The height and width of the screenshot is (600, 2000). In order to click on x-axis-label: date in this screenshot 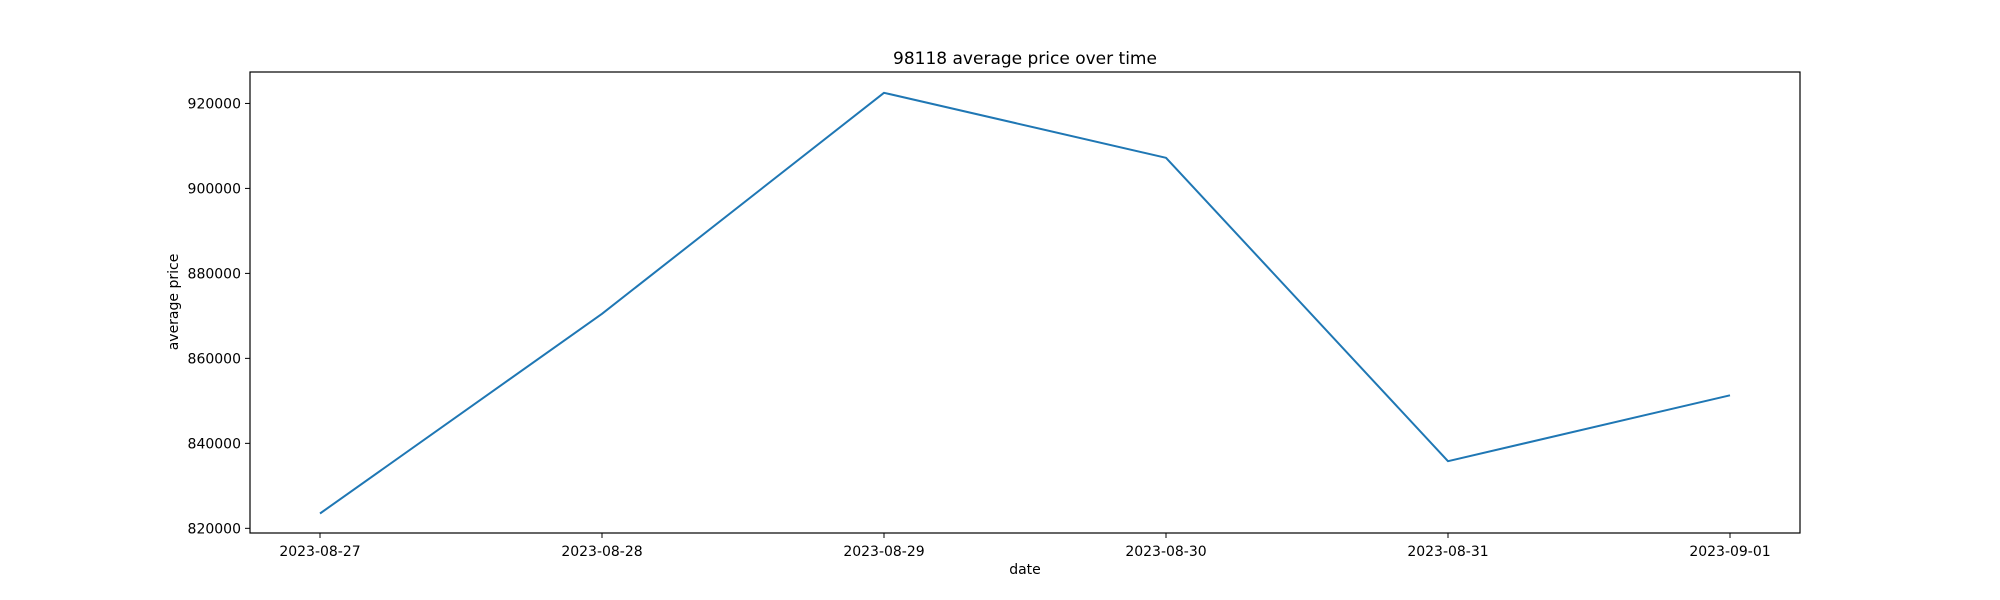, I will do `click(1025, 570)`.